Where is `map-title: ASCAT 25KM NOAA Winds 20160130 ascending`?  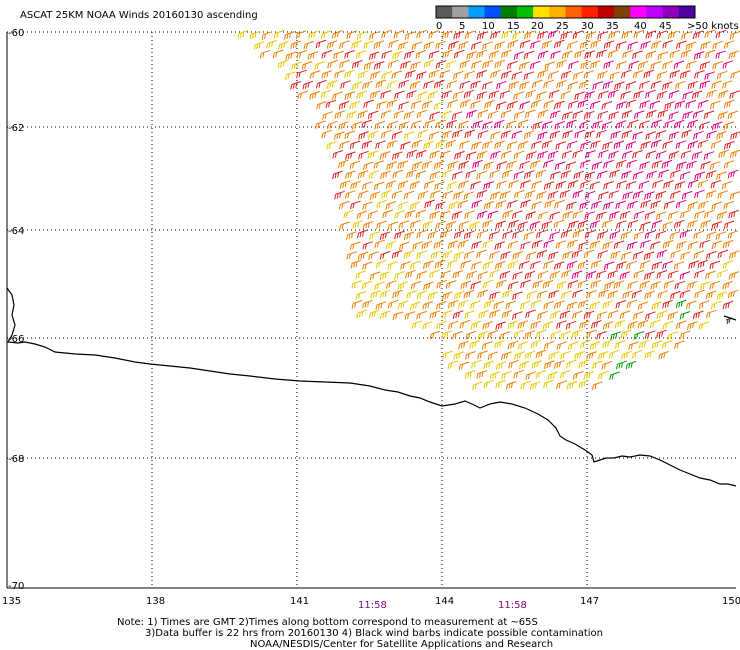
map-title: ASCAT 25KM NOAA Winds 20160130 ascending is located at coordinates (139, 15).